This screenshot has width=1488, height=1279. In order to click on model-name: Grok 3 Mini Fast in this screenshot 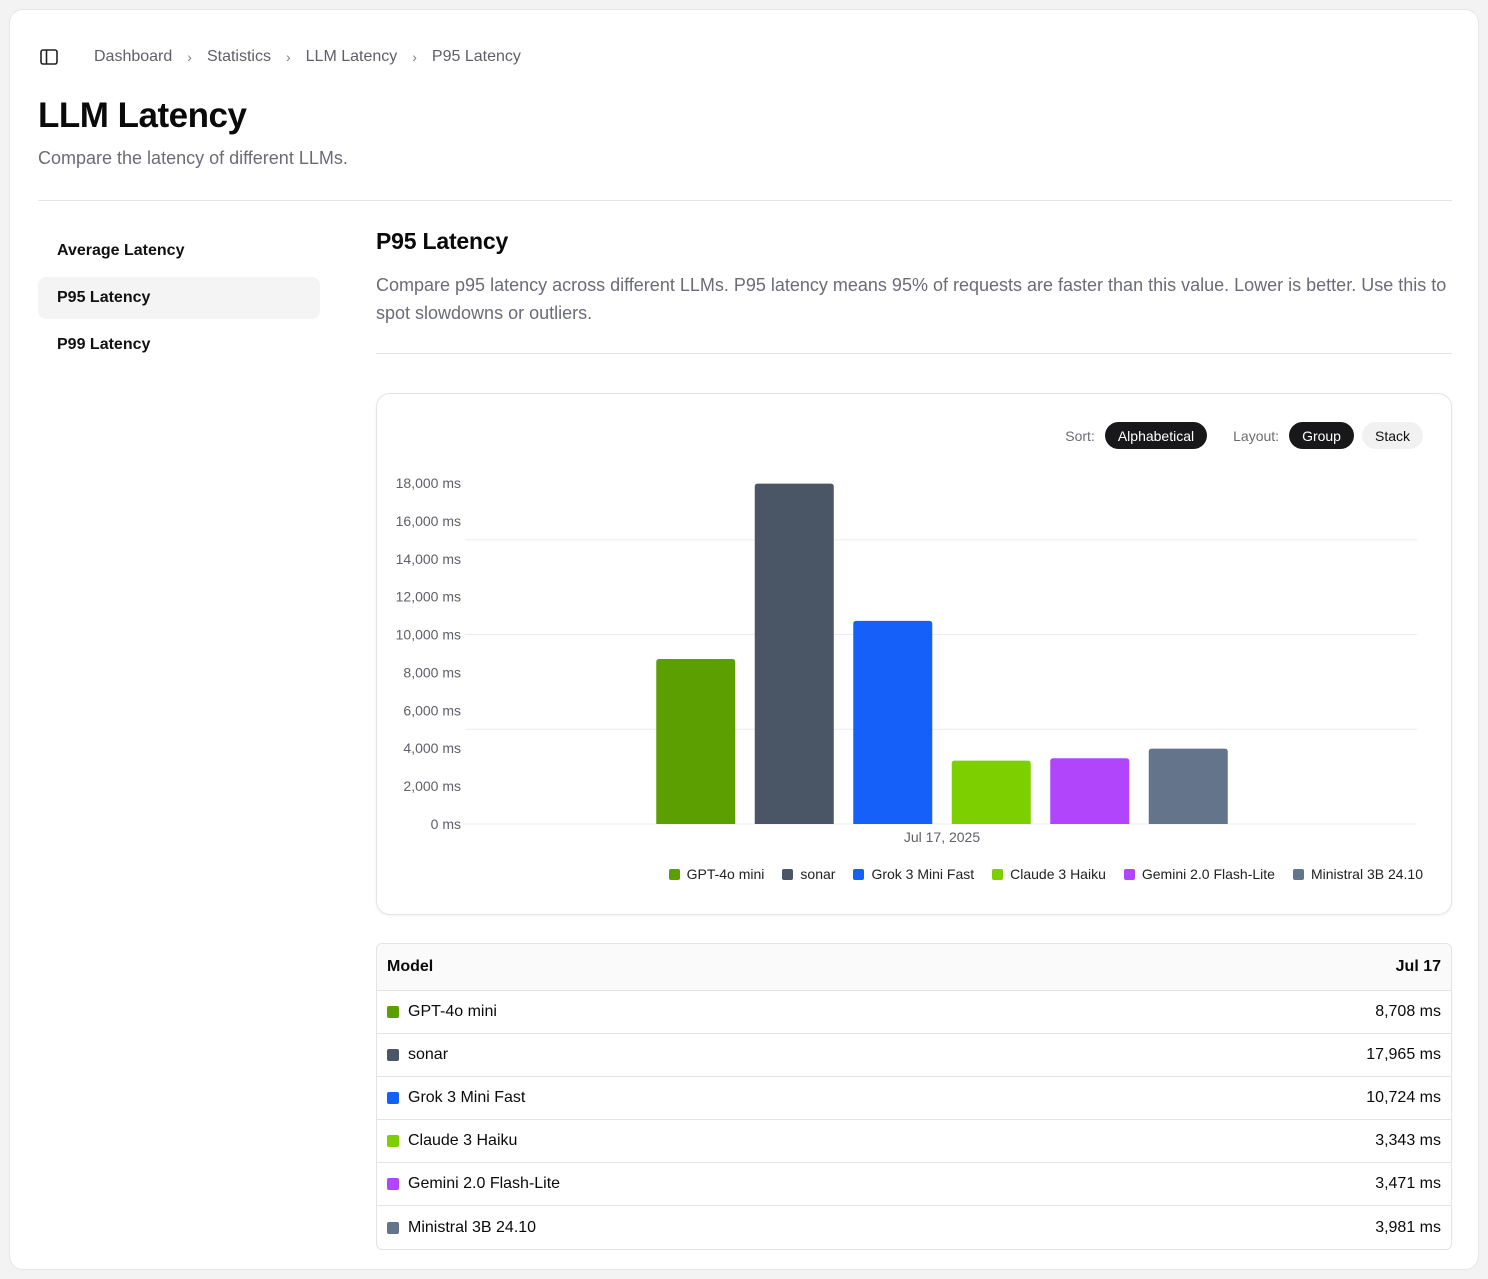, I will do `click(467, 1097)`.